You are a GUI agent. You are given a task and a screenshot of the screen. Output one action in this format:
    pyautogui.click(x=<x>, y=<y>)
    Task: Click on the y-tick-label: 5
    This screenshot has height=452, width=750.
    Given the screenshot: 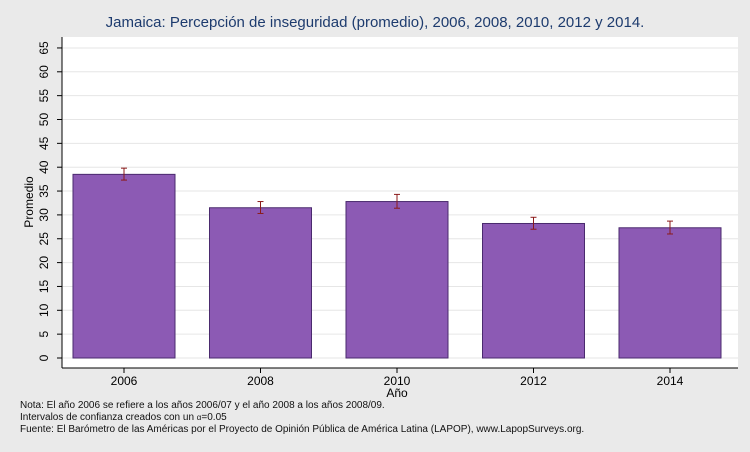 What is the action you would take?
    pyautogui.click(x=44, y=333)
    